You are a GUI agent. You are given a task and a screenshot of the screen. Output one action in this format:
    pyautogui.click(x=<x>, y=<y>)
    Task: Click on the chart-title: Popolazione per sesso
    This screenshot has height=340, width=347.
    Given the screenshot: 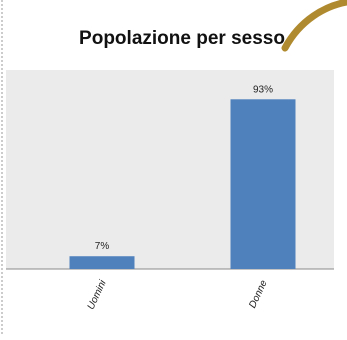 What is the action you would take?
    pyautogui.click(x=182, y=38)
    